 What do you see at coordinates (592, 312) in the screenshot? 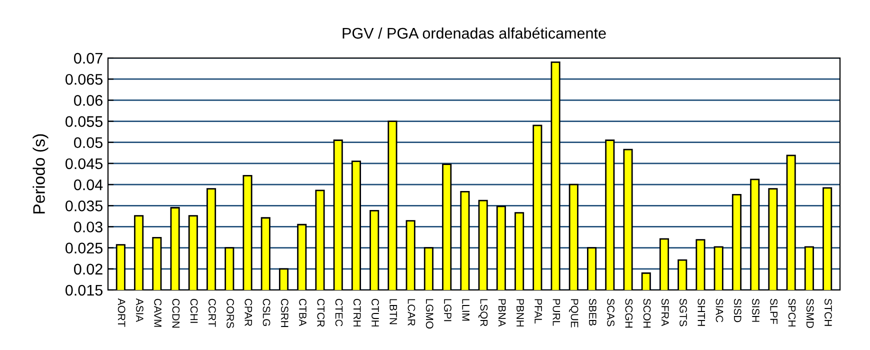
I see `x-tick-label: SBEB` at bounding box center [592, 312].